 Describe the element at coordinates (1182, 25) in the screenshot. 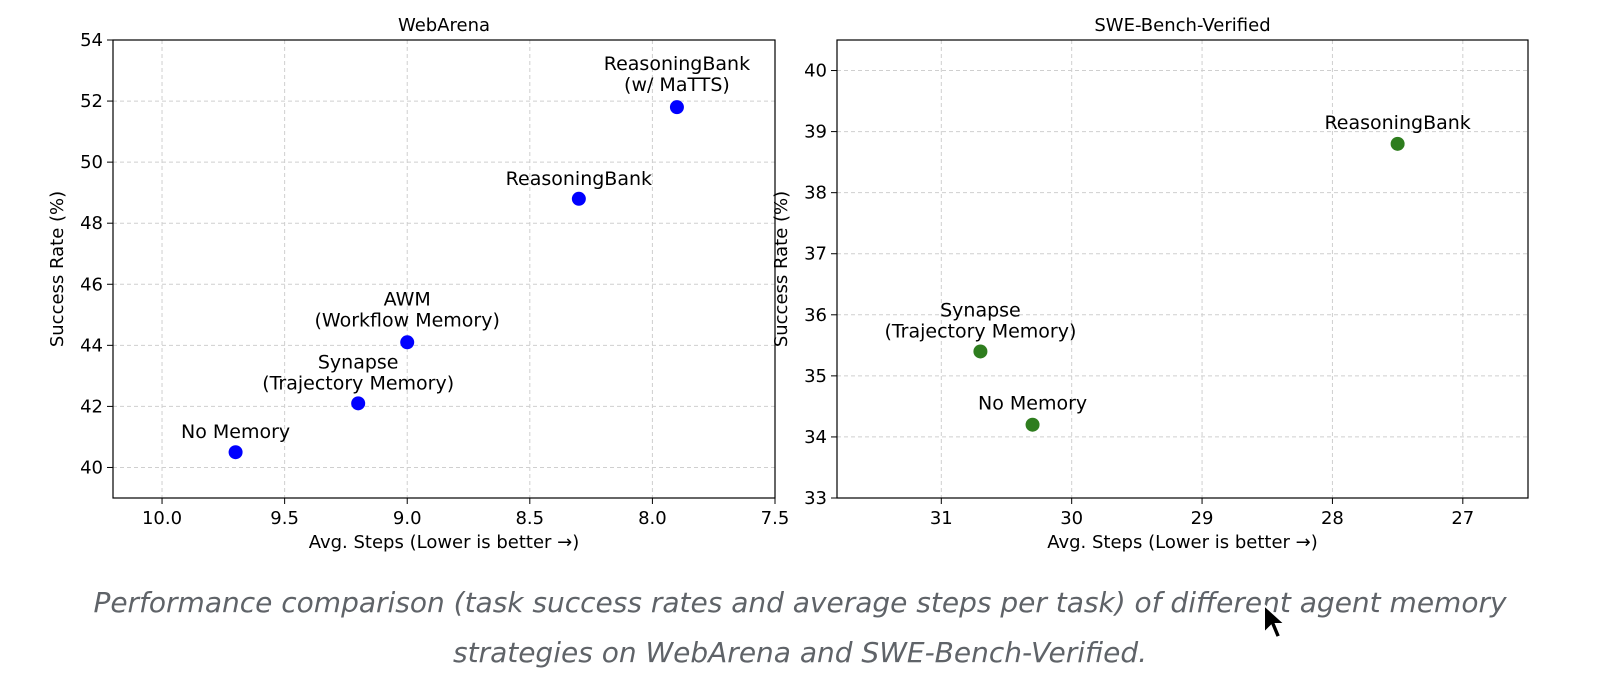

I see `chart-title: SWE-Bench-Verified` at that location.